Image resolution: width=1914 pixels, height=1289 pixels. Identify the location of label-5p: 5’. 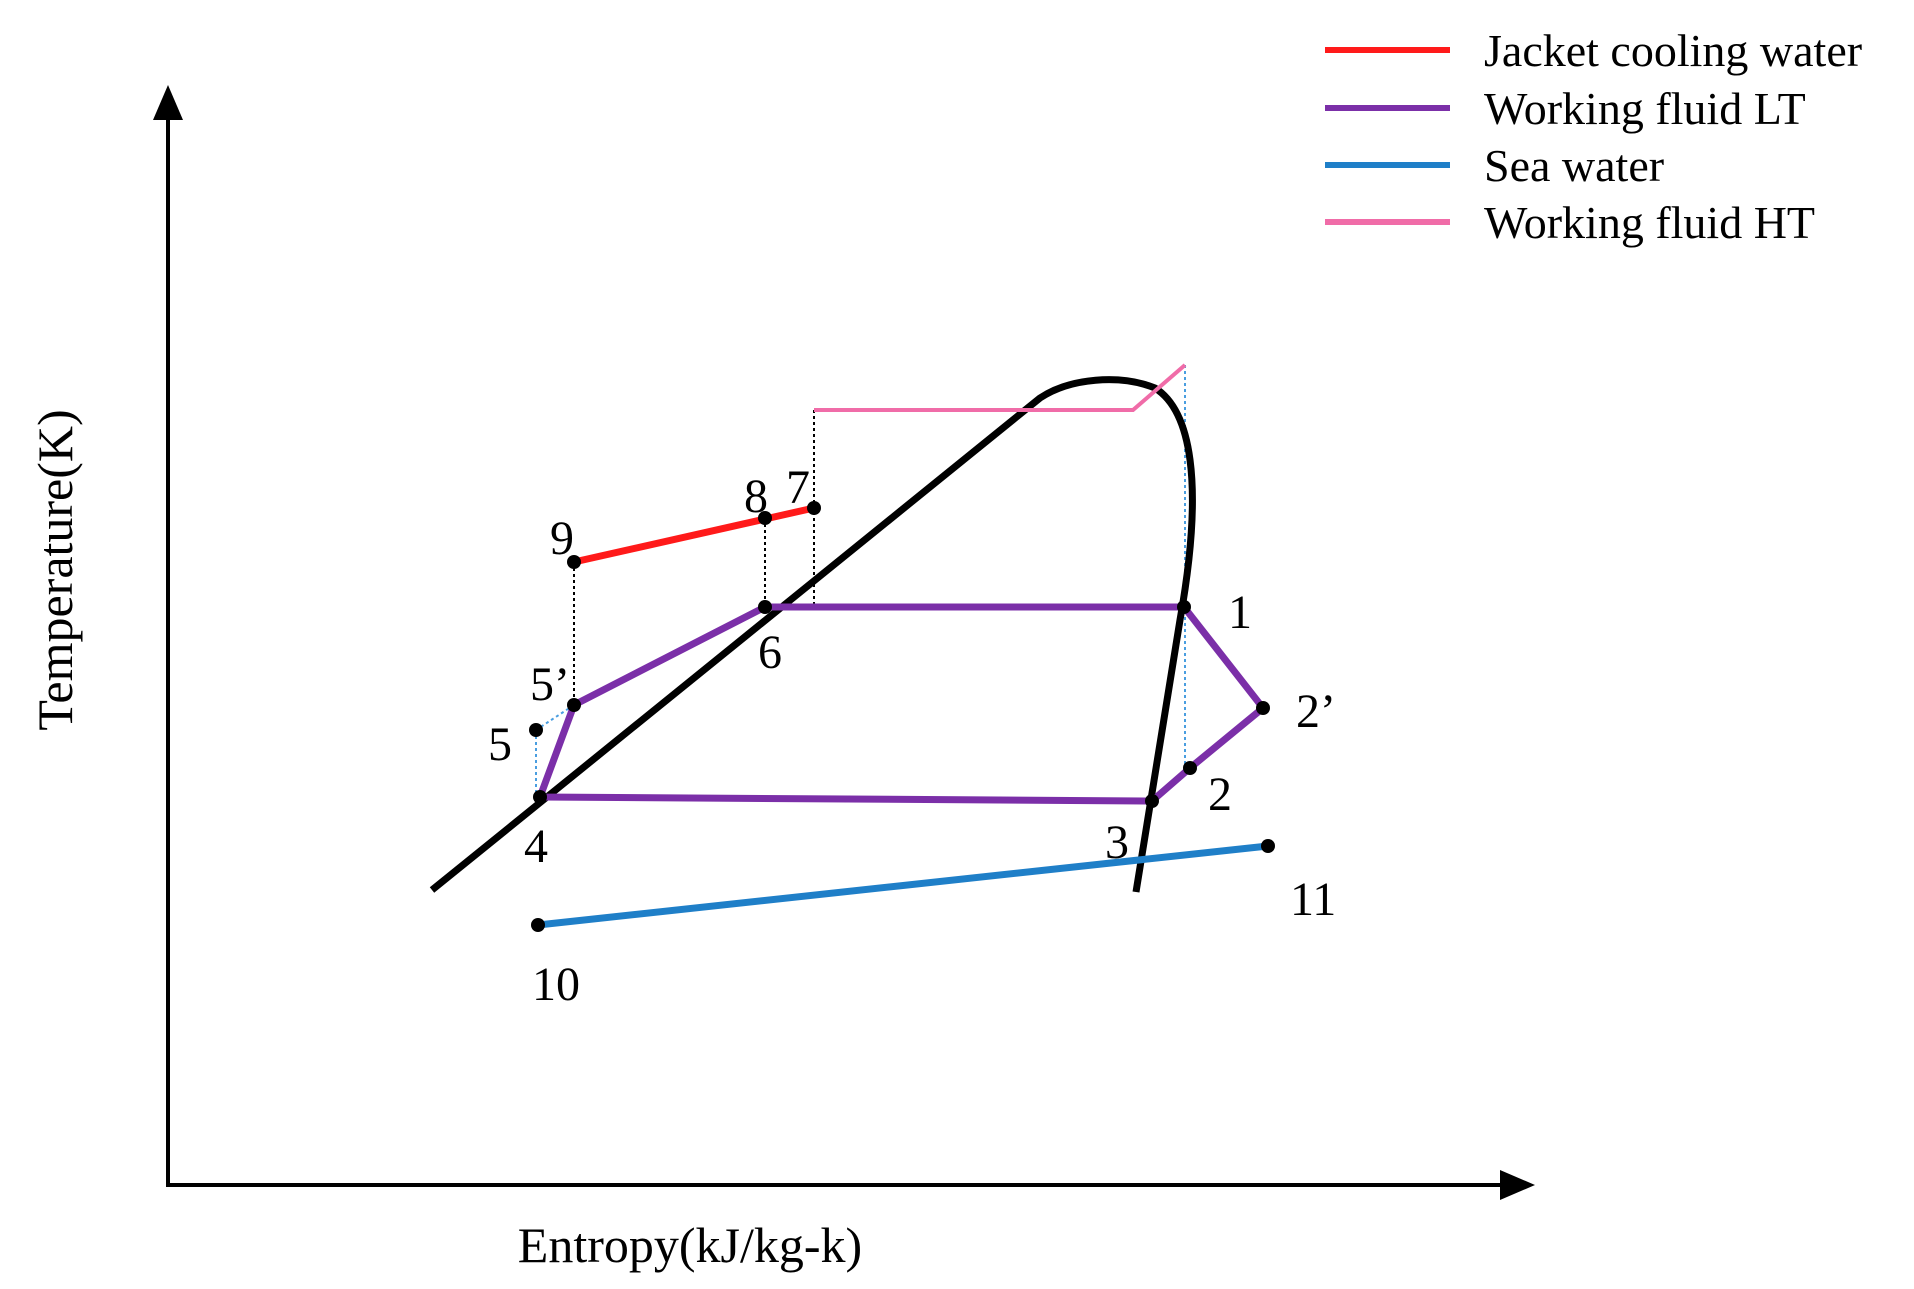
(550, 684).